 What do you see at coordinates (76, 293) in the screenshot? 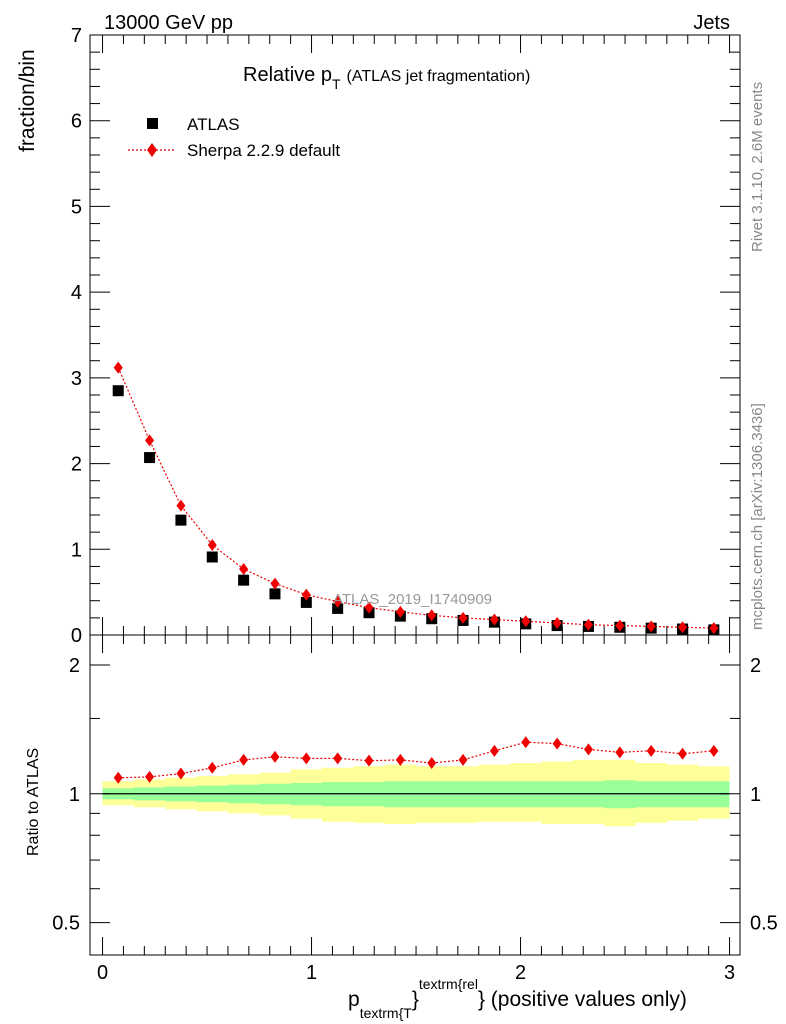
I see `main-y-tick-label: 4` at bounding box center [76, 293].